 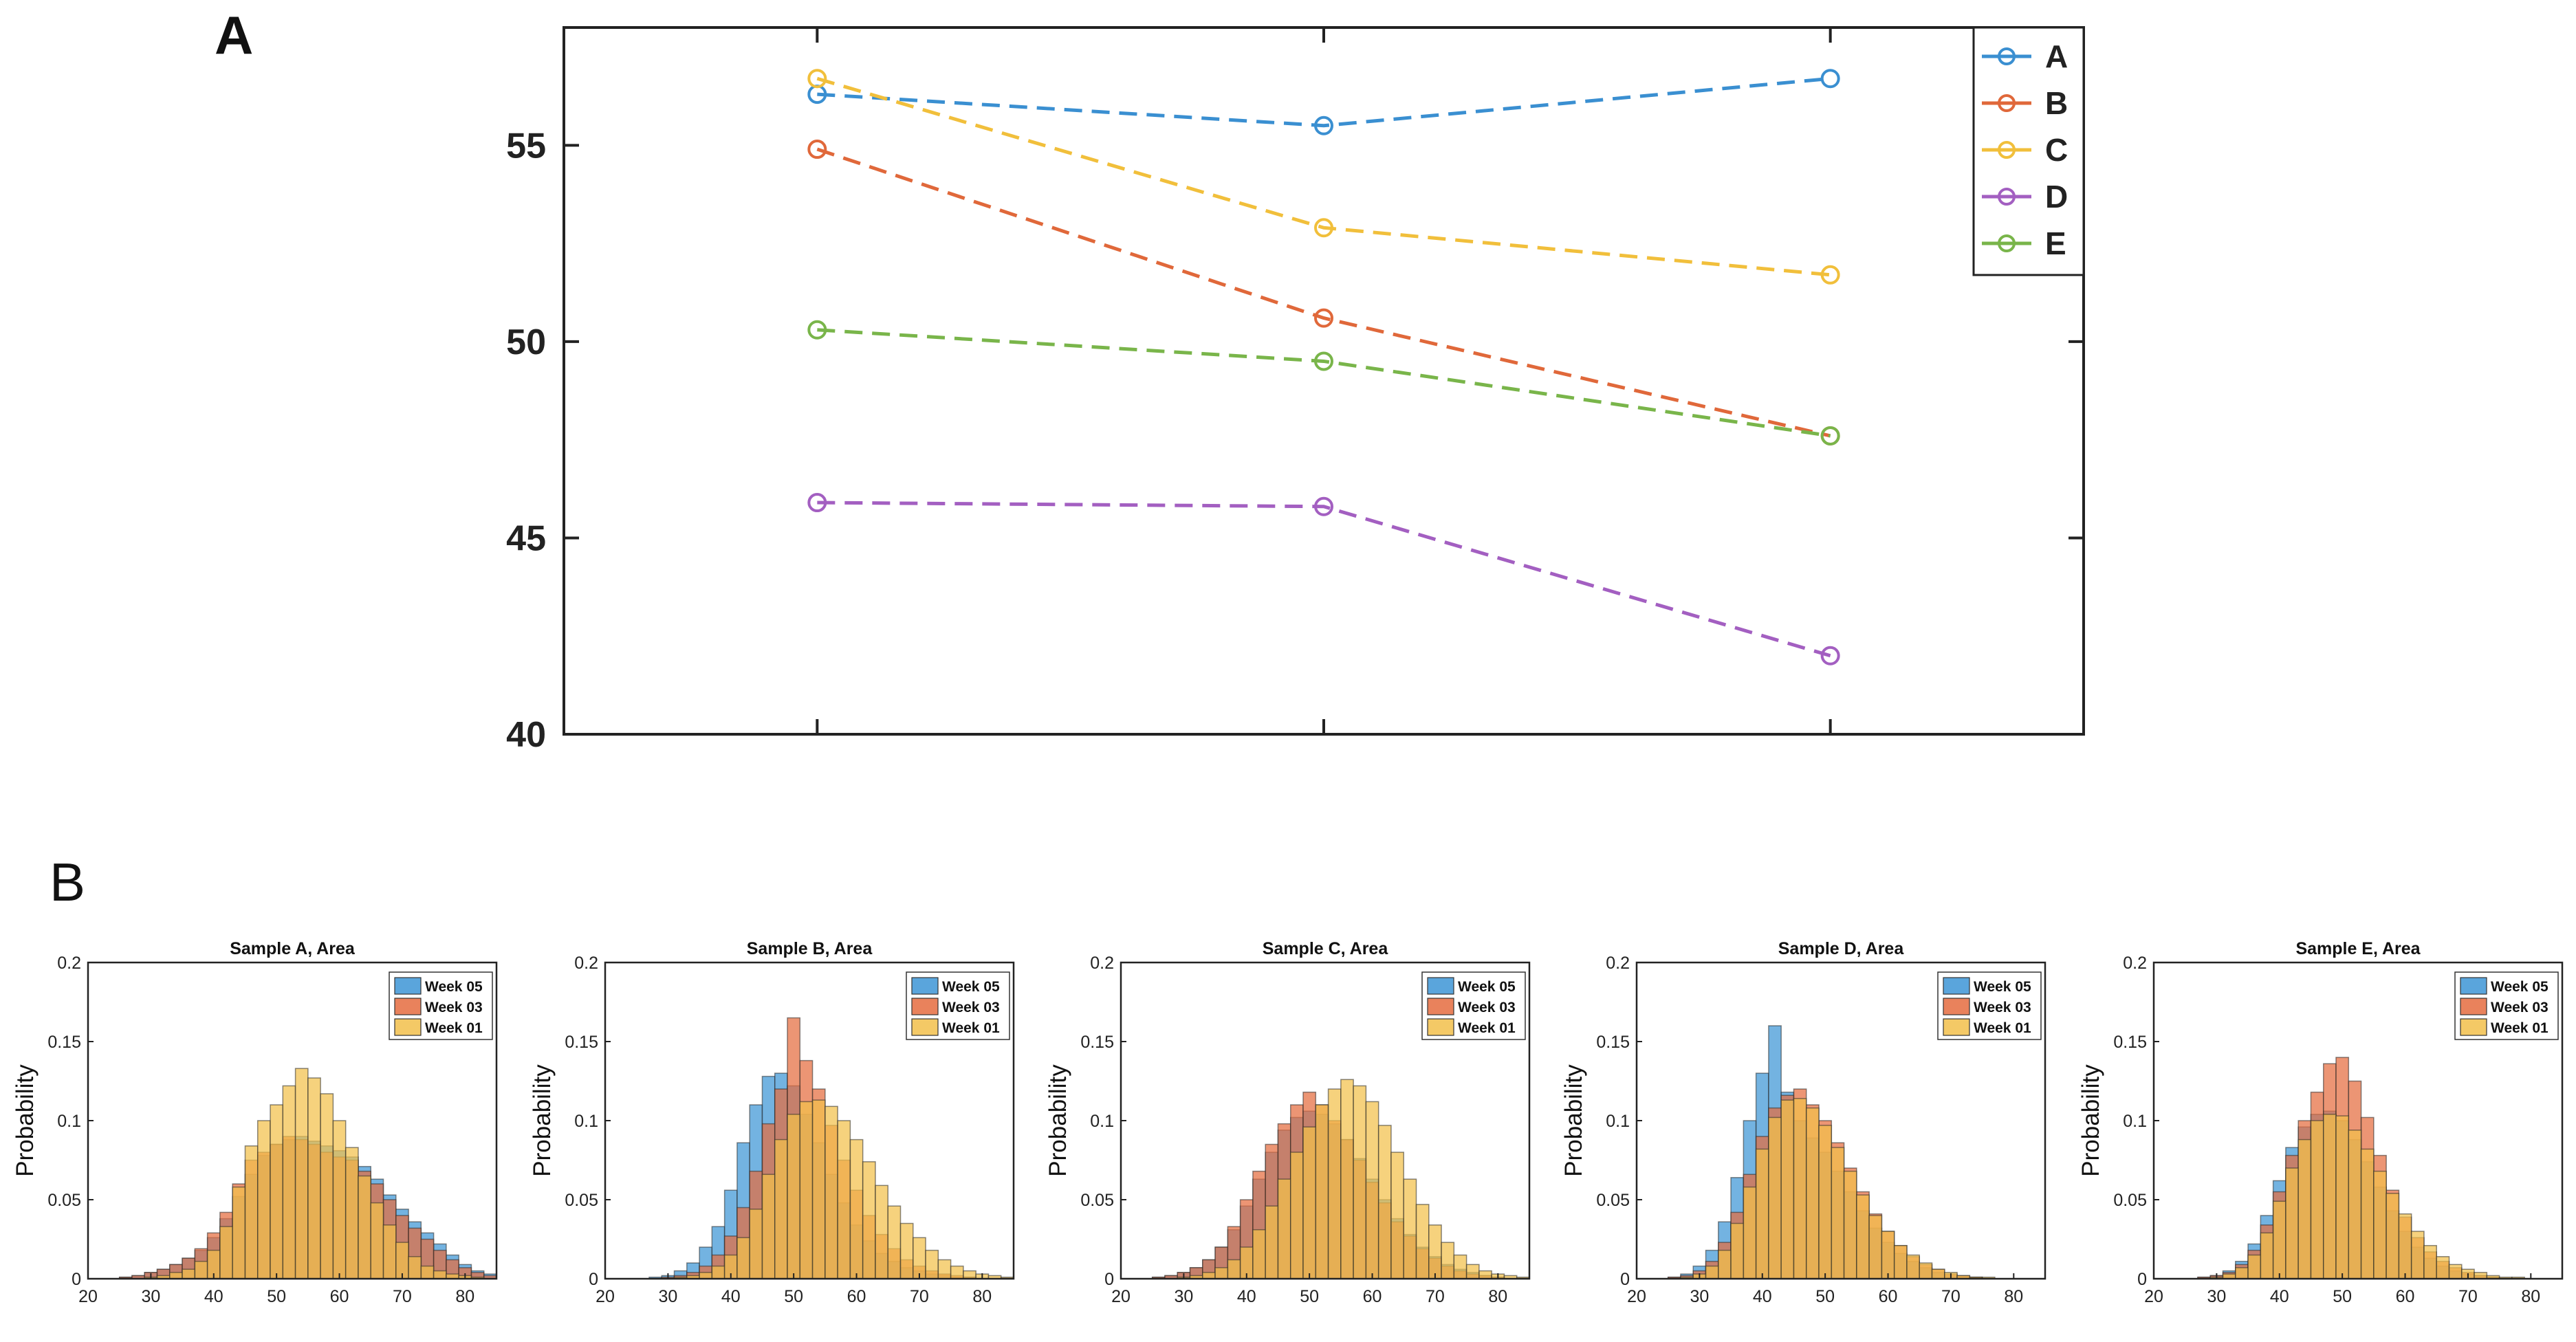 What do you see at coordinates (2130, 1200) in the screenshot?
I see `ytick-label: 0.05` at bounding box center [2130, 1200].